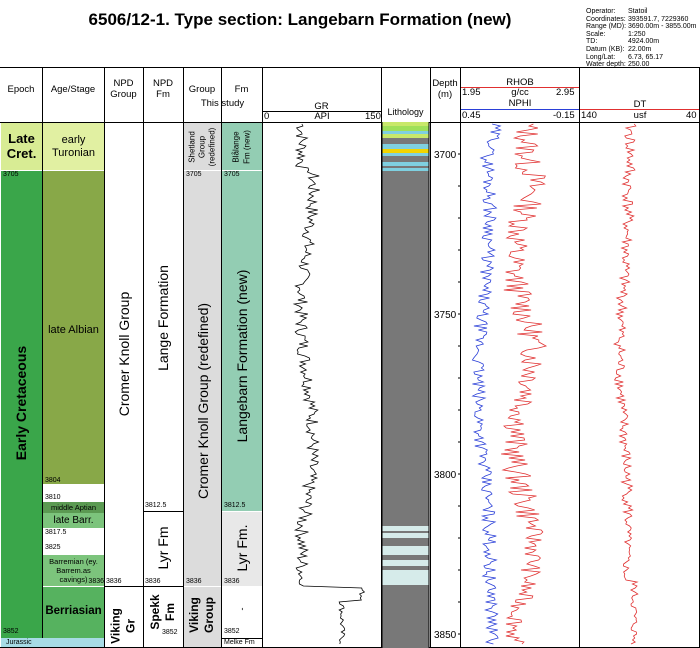 Image resolution: width=700 pixels, height=648 pixels. I want to click on age-barremian: Barremian (ey. Barrem.as cavings), so click(73, 570).